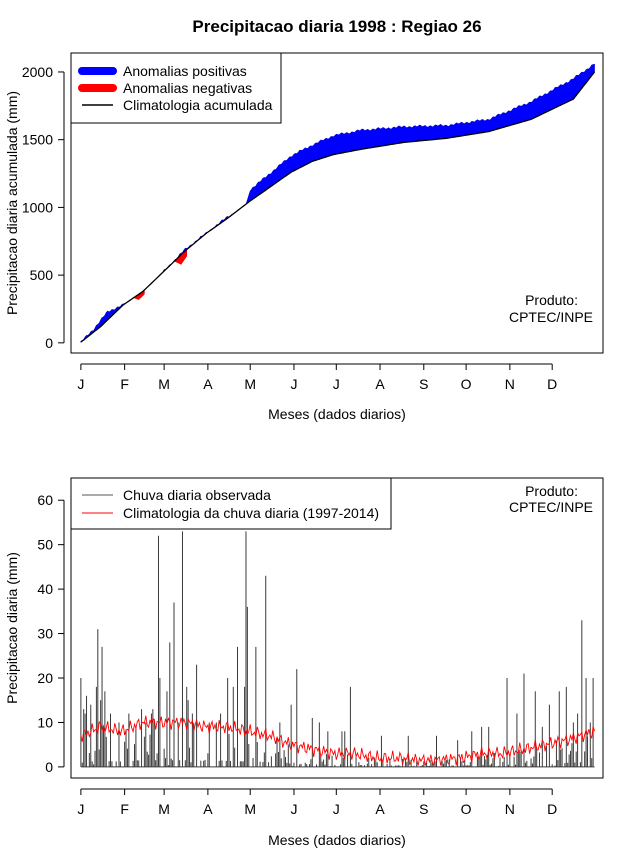 The height and width of the screenshot is (850, 640). I want to click on daily-x-tick-label: O, so click(466, 809).